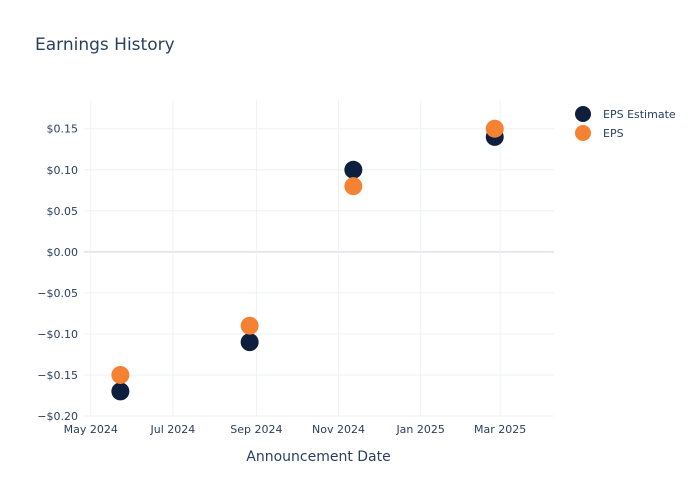 Image resolution: width=700 pixels, height=504 pixels. I want to click on y-tick-label: $0.15, so click(63, 129).